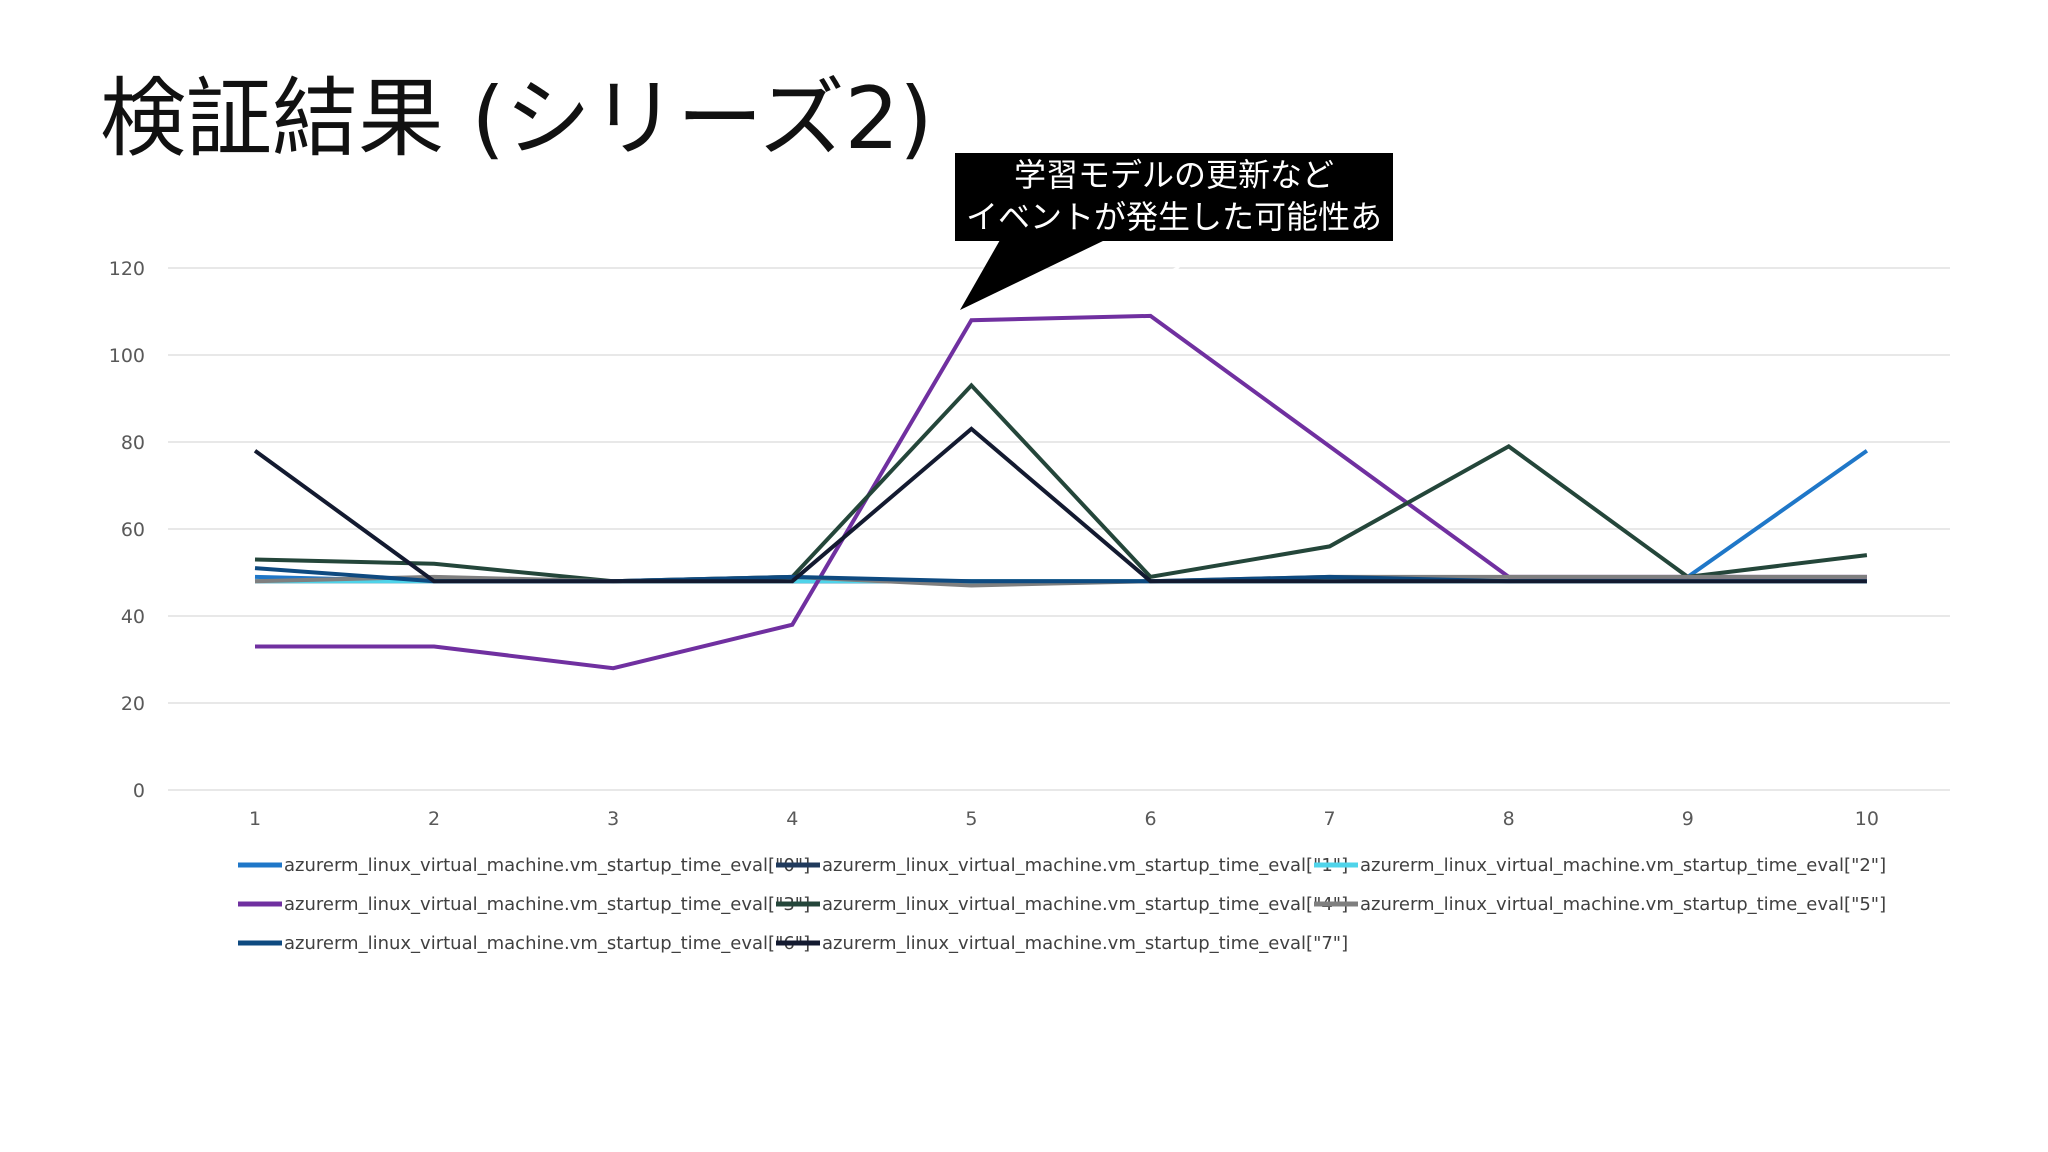 The width and height of the screenshot is (2048, 1152). What do you see at coordinates (613, 819) in the screenshot?
I see `x-tick-label: 3` at bounding box center [613, 819].